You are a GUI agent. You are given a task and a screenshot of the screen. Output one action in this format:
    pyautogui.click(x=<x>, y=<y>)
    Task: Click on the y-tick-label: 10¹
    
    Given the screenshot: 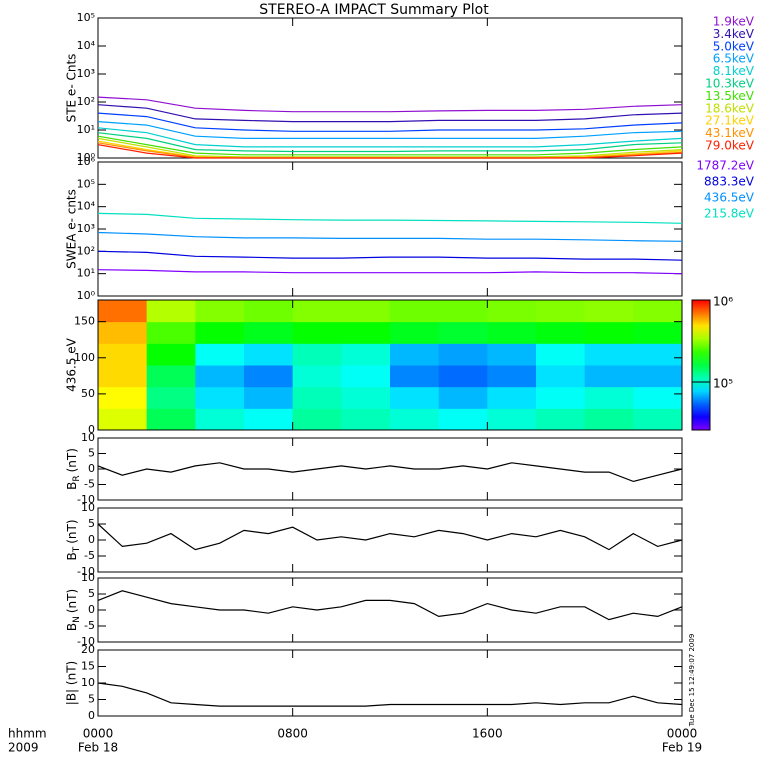 What is the action you would take?
    pyautogui.click(x=86, y=273)
    